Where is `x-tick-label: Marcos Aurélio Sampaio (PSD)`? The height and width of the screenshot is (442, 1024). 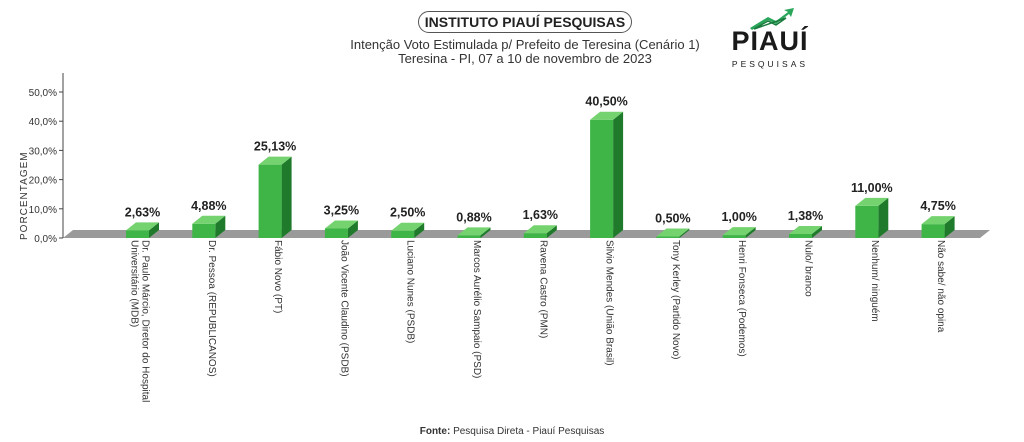
x-tick-label: Marcos Aurélio Sampaio (PSD) is located at coordinates (476, 309).